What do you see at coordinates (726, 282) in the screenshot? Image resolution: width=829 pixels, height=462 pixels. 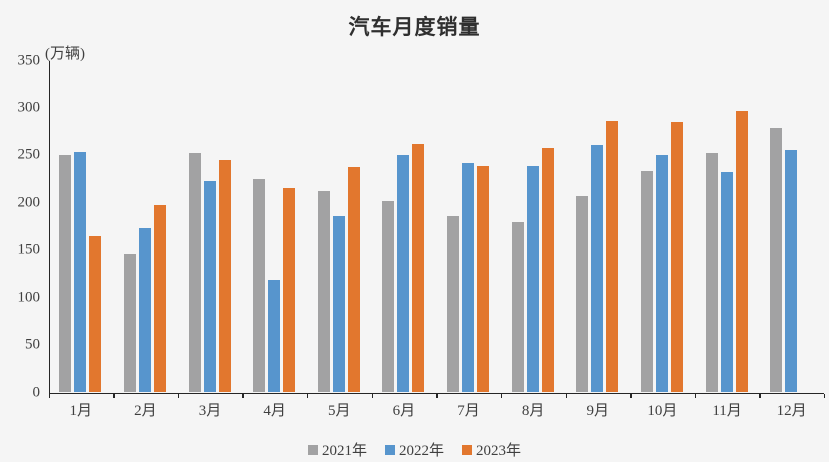 I see `bar-2022年-11月` at bounding box center [726, 282].